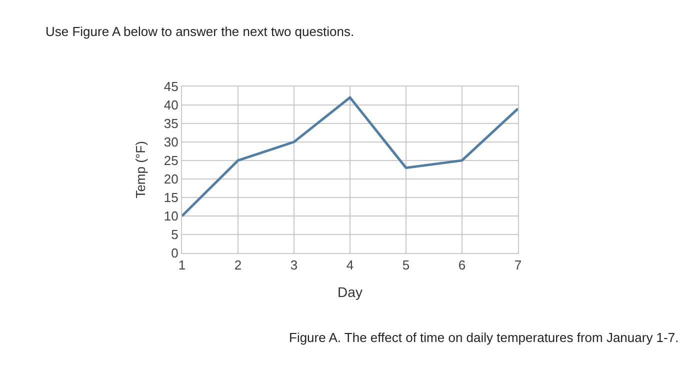  I want to click on y-tick-label: 40, so click(171, 104).